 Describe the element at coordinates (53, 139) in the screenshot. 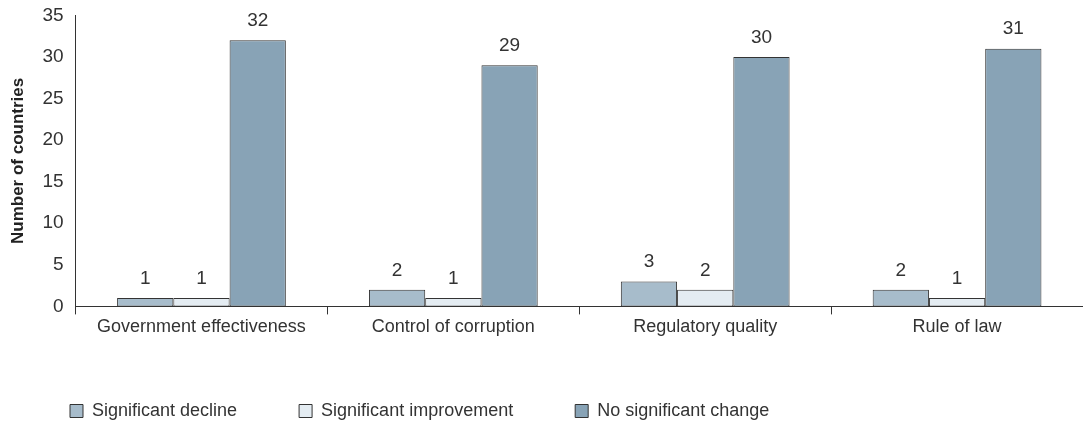

I see `y-tick-label: 20` at that location.